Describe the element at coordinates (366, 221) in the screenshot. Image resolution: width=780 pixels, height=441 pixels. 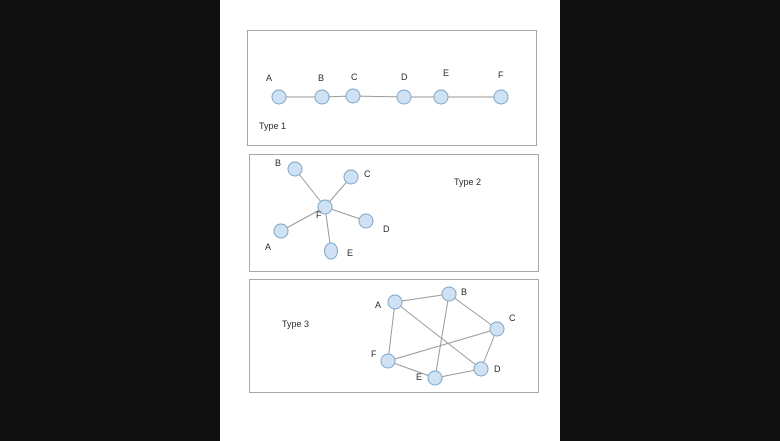
I see `type2-node-d` at that location.